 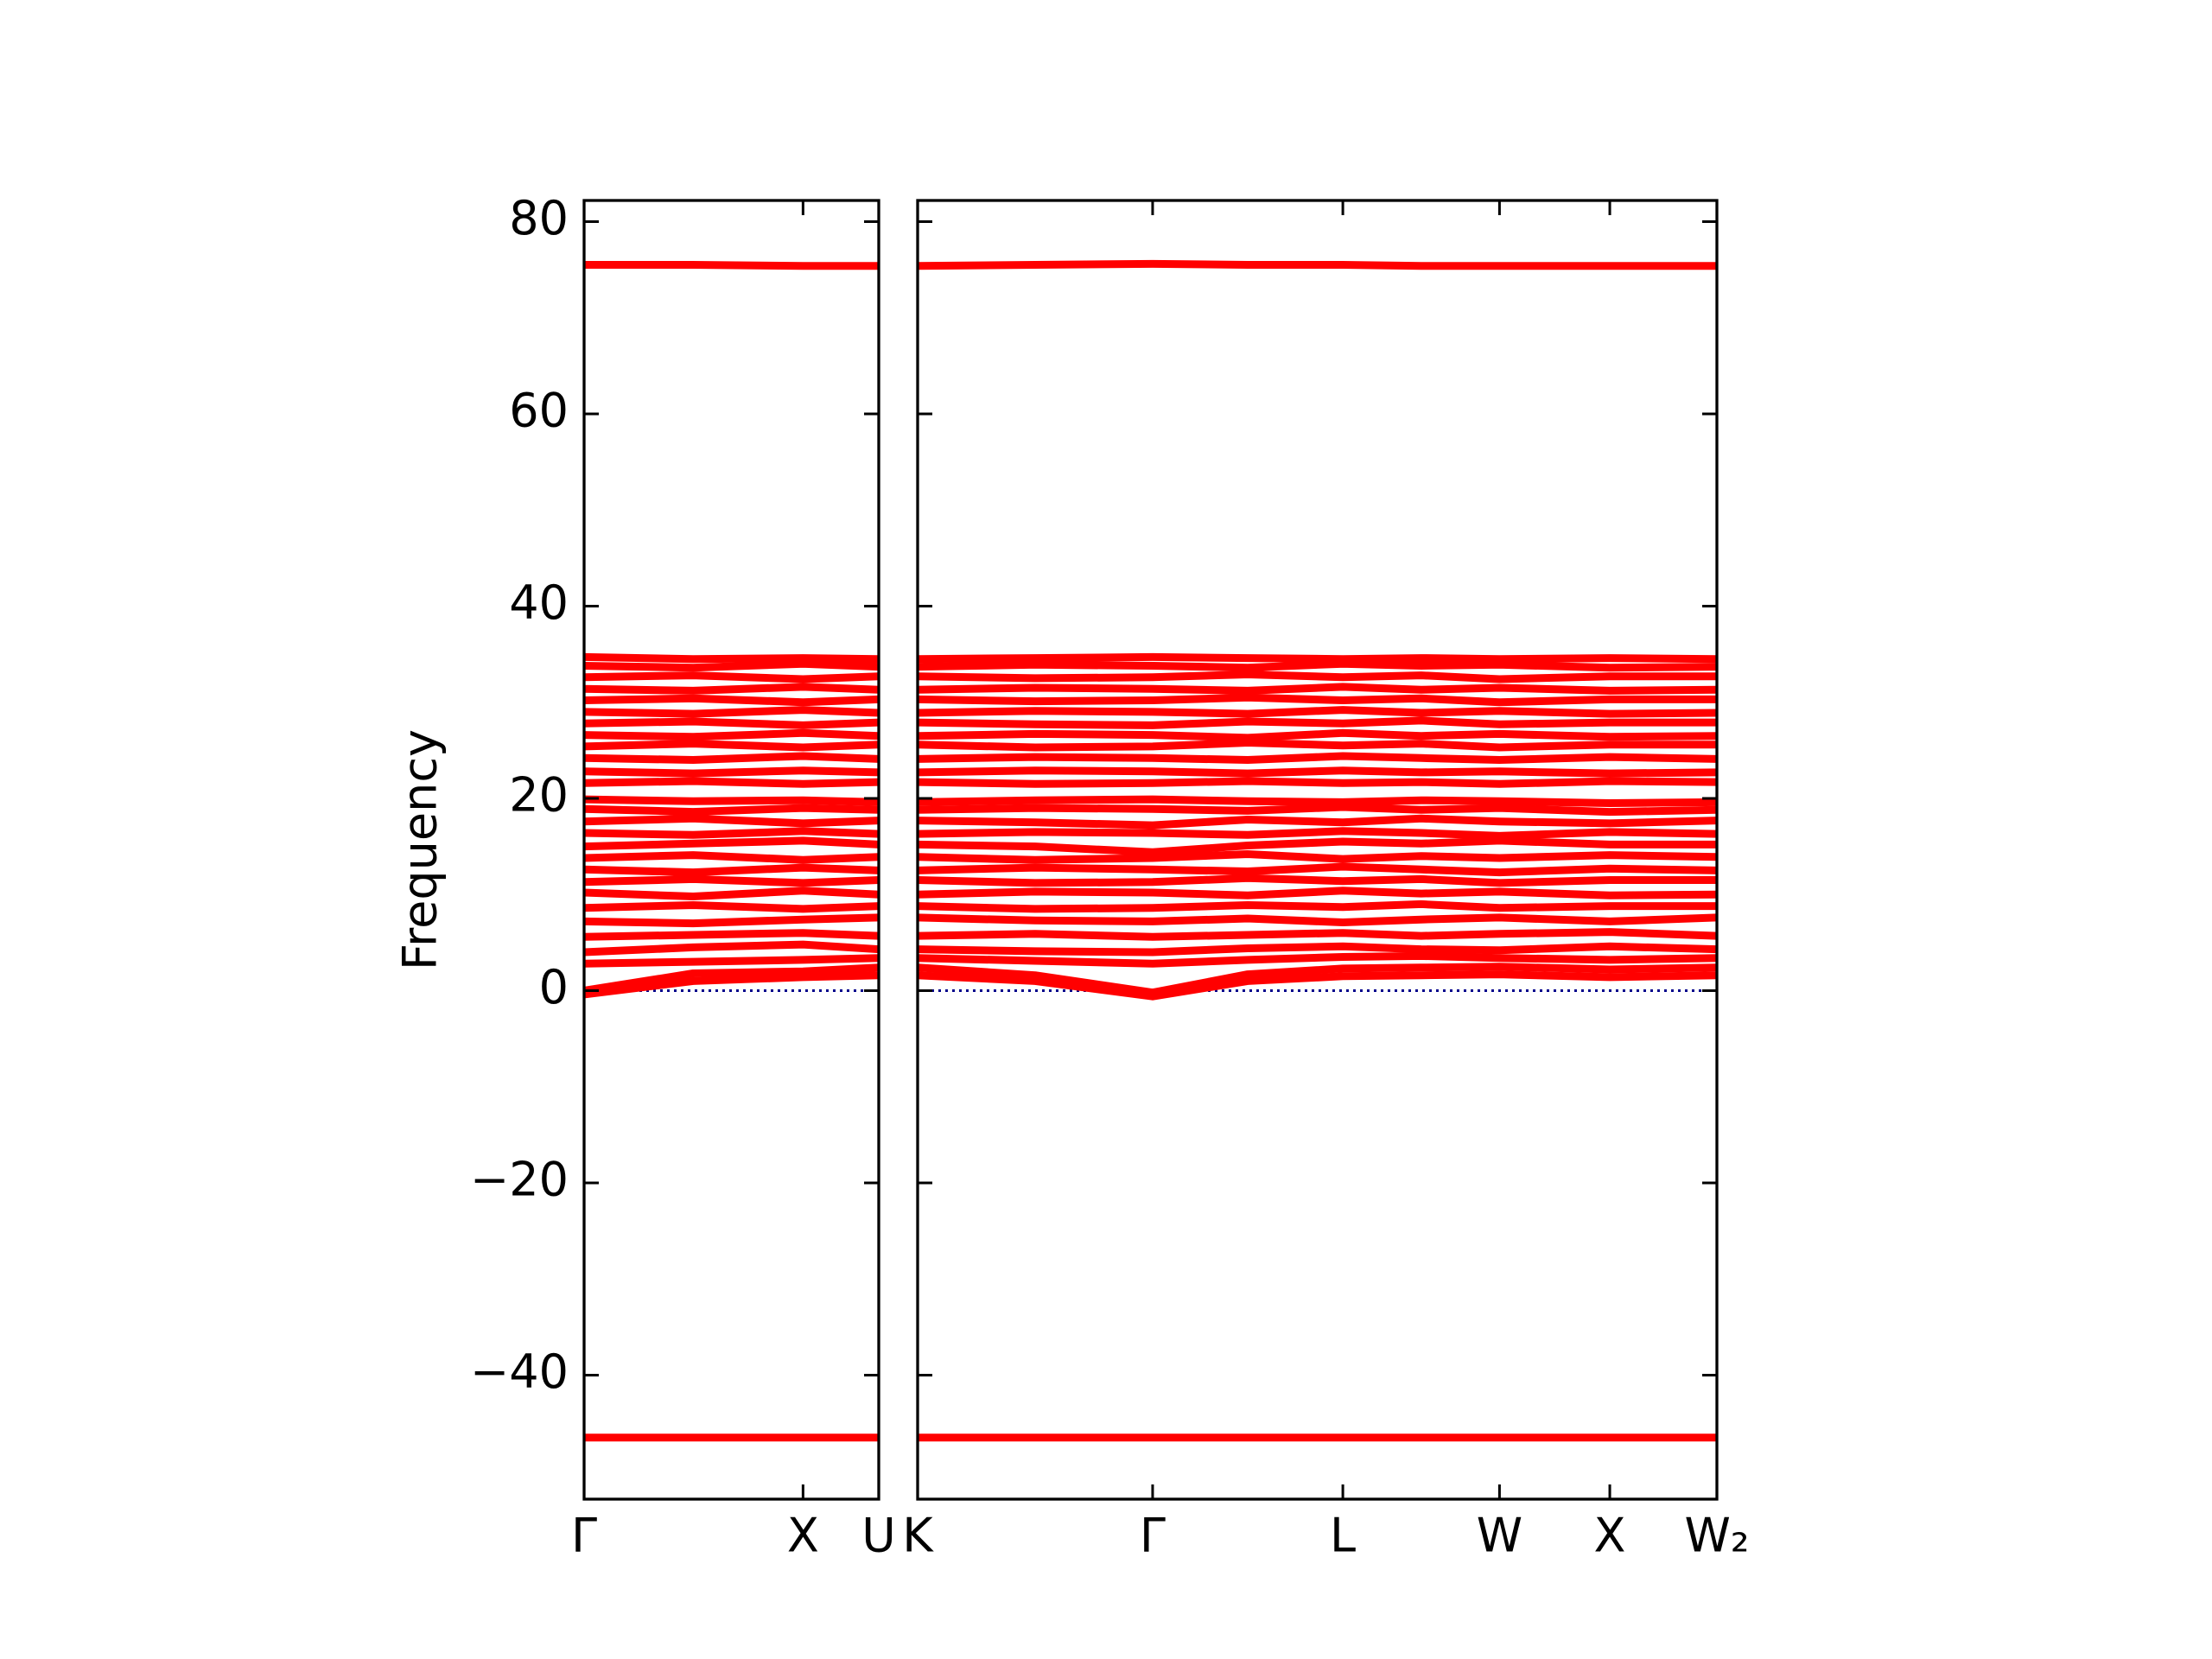 What do you see at coordinates (519, 1371) in the screenshot?
I see `y-tick-label: −40` at bounding box center [519, 1371].